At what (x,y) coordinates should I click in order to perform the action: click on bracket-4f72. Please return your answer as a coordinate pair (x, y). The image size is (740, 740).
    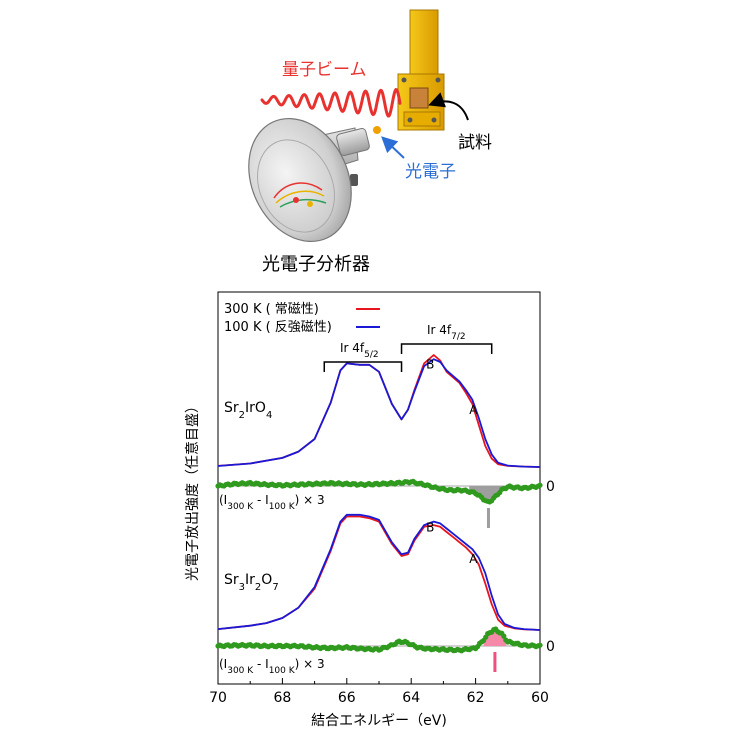
    Looking at the image, I should click on (446, 348).